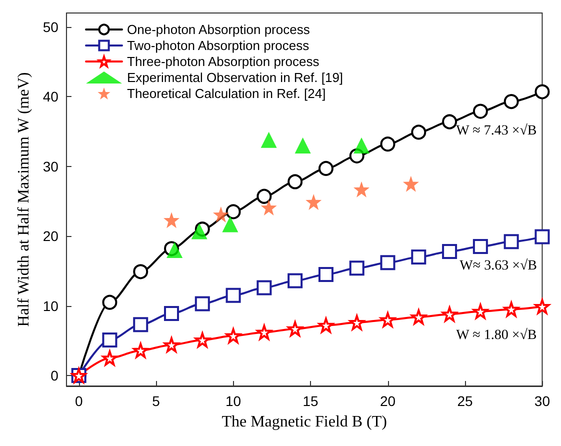 Image resolution: width=561 pixels, height=446 pixels. What do you see at coordinates (304, 422) in the screenshot?
I see `x-axis-title: The Magnetic Field B (T)` at bounding box center [304, 422].